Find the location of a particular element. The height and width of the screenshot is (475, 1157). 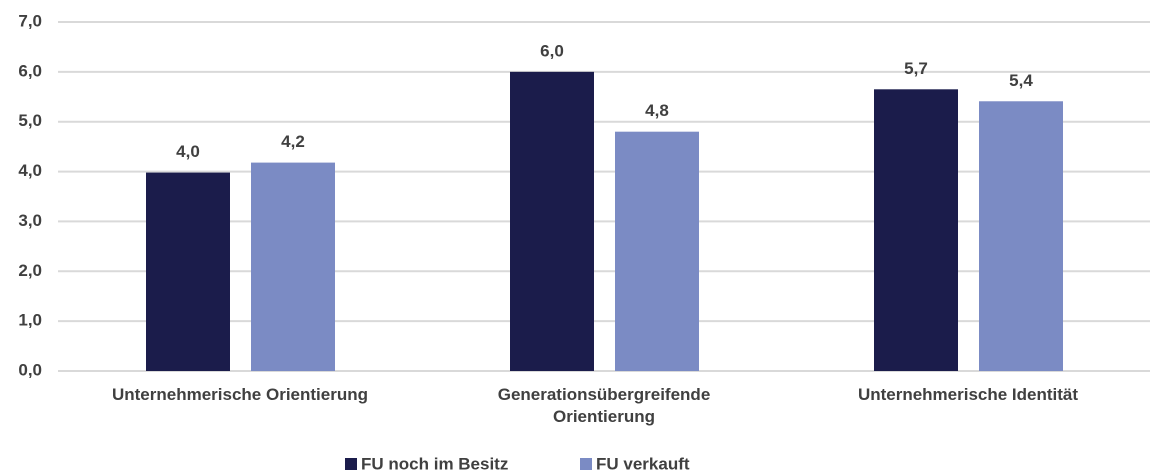

legend-label: FU verkauft is located at coordinates (643, 463).